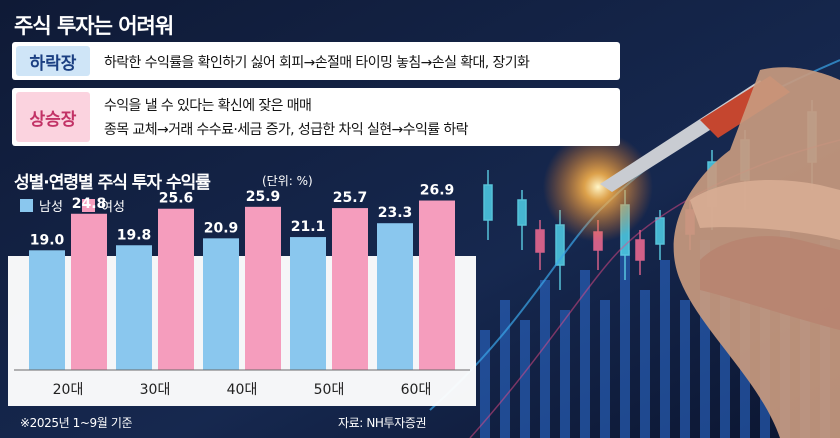 The width and height of the screenshot is (840, 438). Describe the element at coordinates (47, 240) in the screenshot. I see `data-label-male-1: 19.0` at that location.